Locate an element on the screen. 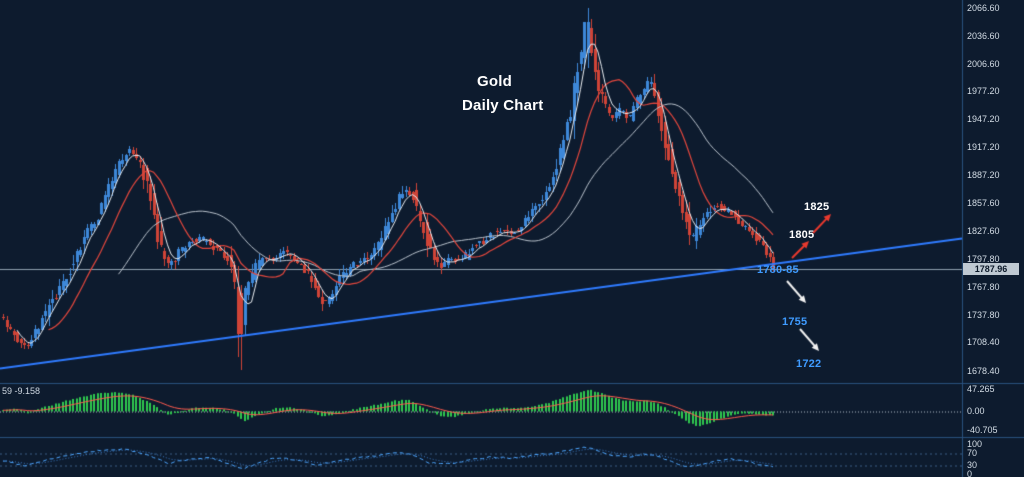 The height and width of the screenshot is (477, 1024). price-axis-label: 1947.20 is located at coordinates (983, 119).